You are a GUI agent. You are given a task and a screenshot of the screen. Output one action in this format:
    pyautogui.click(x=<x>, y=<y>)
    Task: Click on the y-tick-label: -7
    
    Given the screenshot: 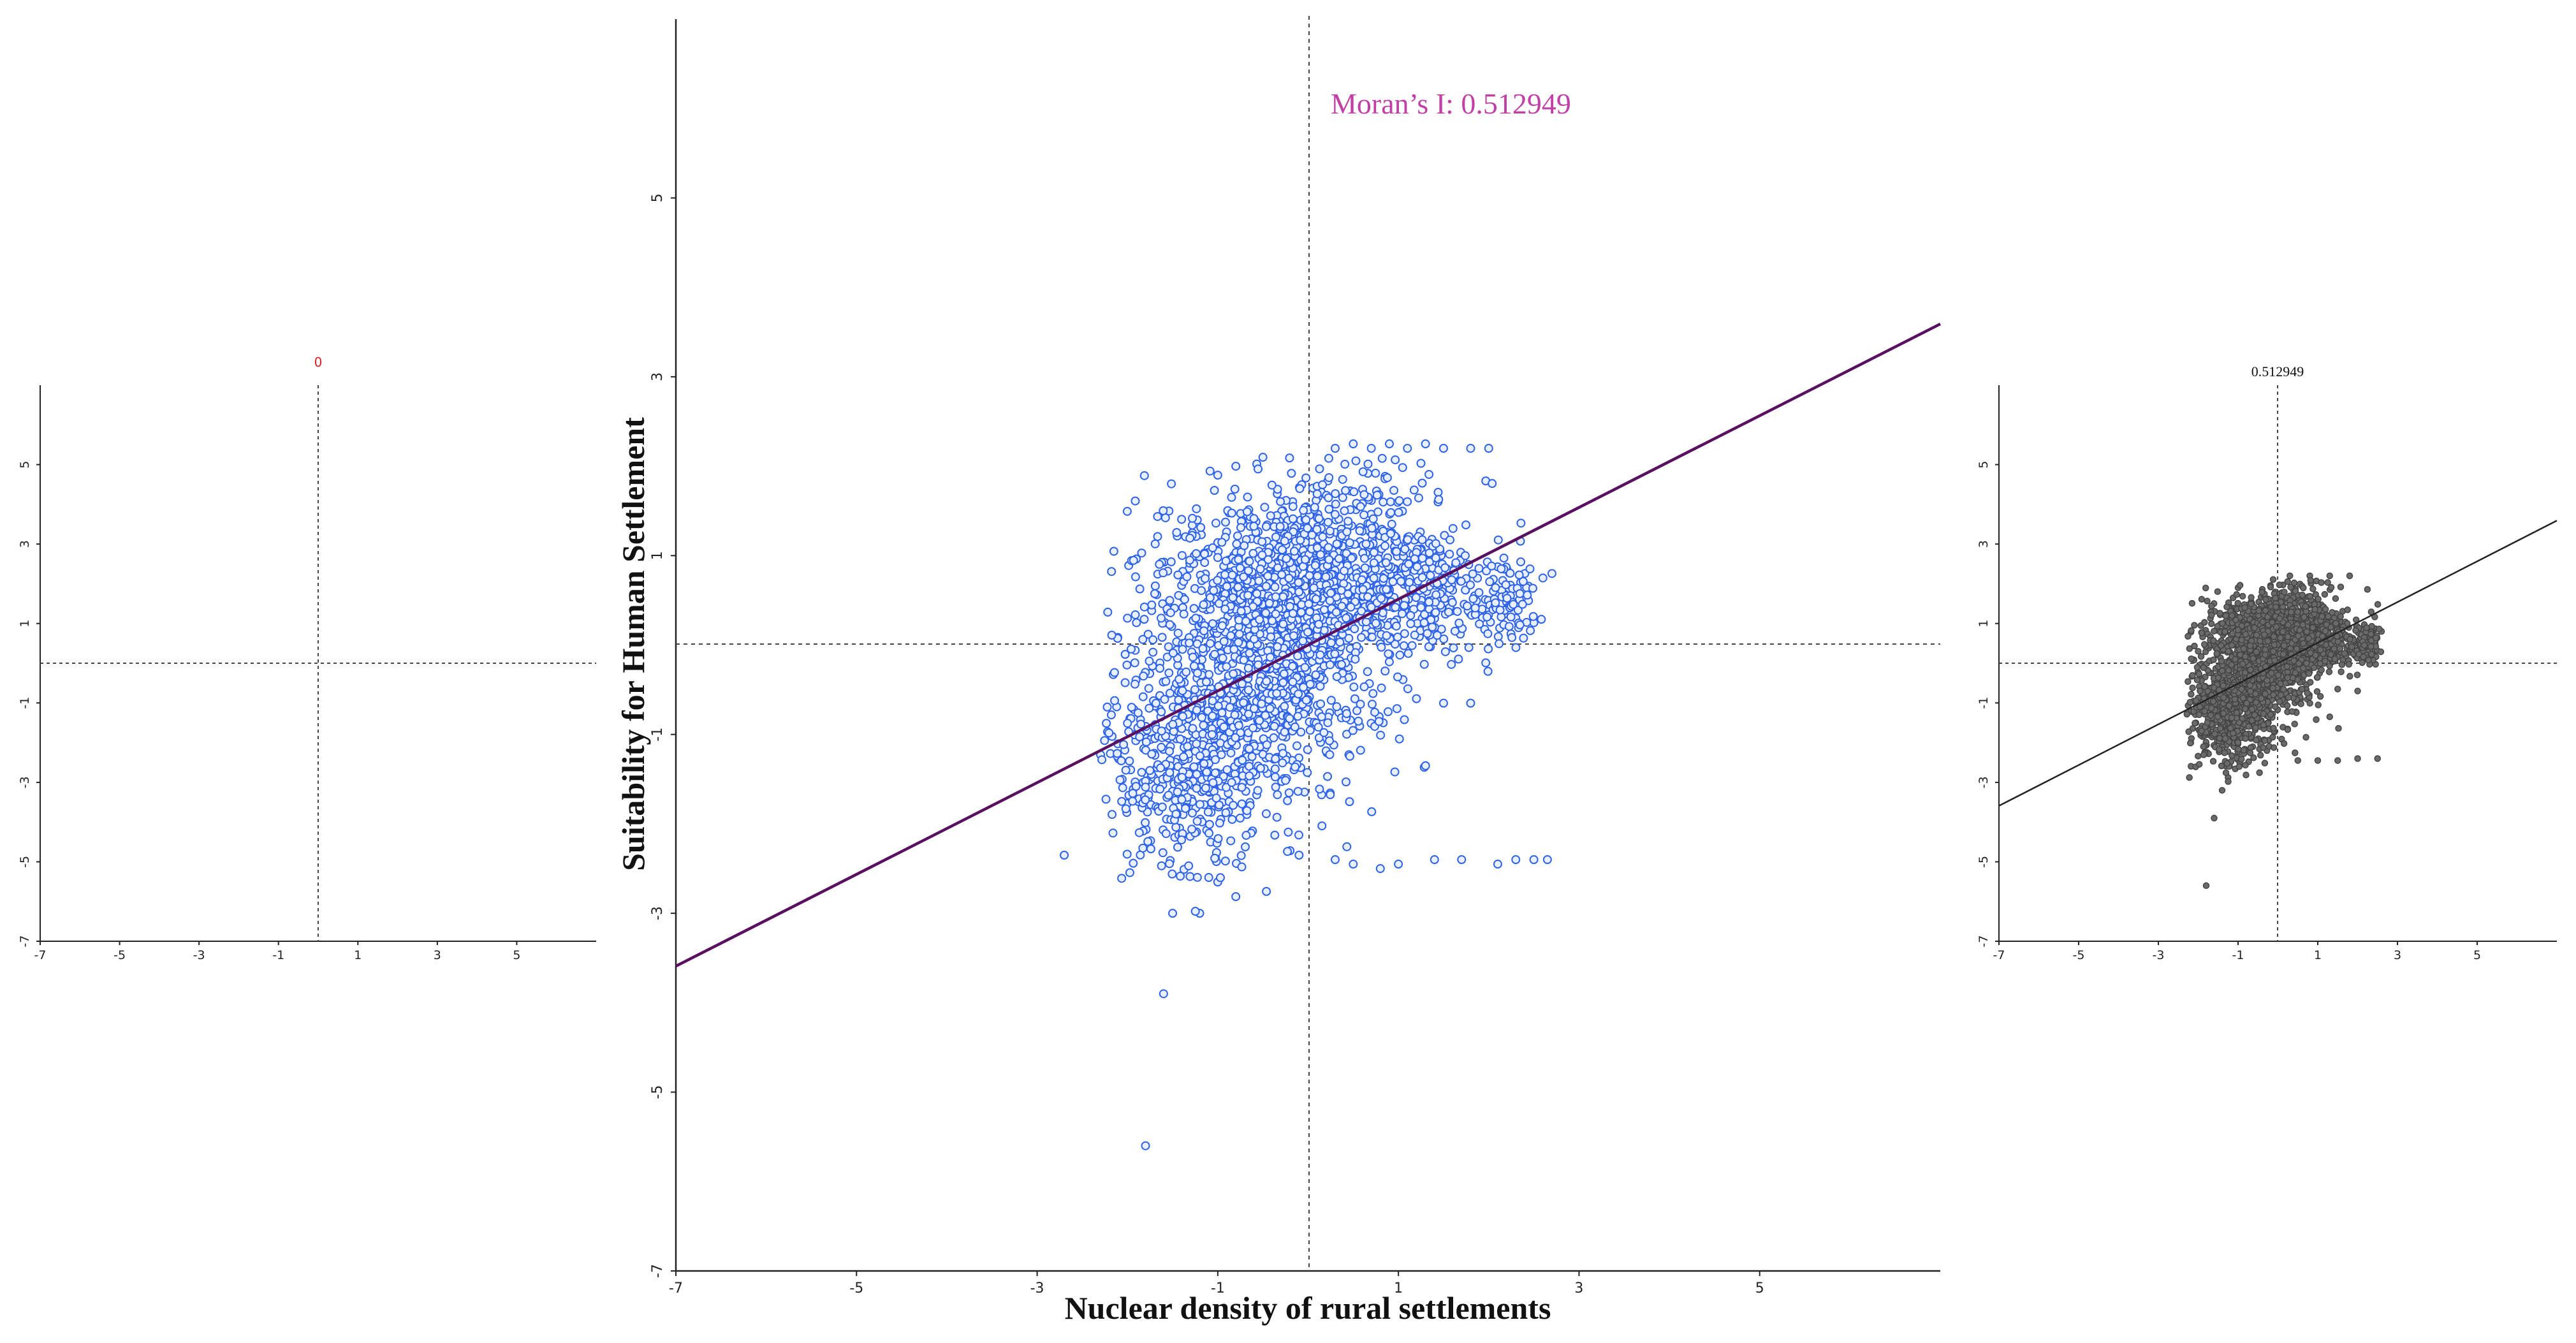 What is the action you would take?
    pyautogui.click(x=25, y=942)
    